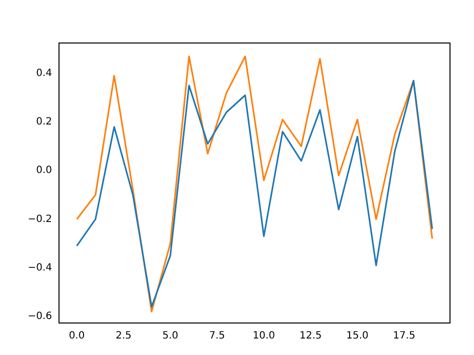  What do you see at coordinates (263, 336) in the screenshot?
I see `x-tick-label: 10.0` at bounding box center [263, 336].